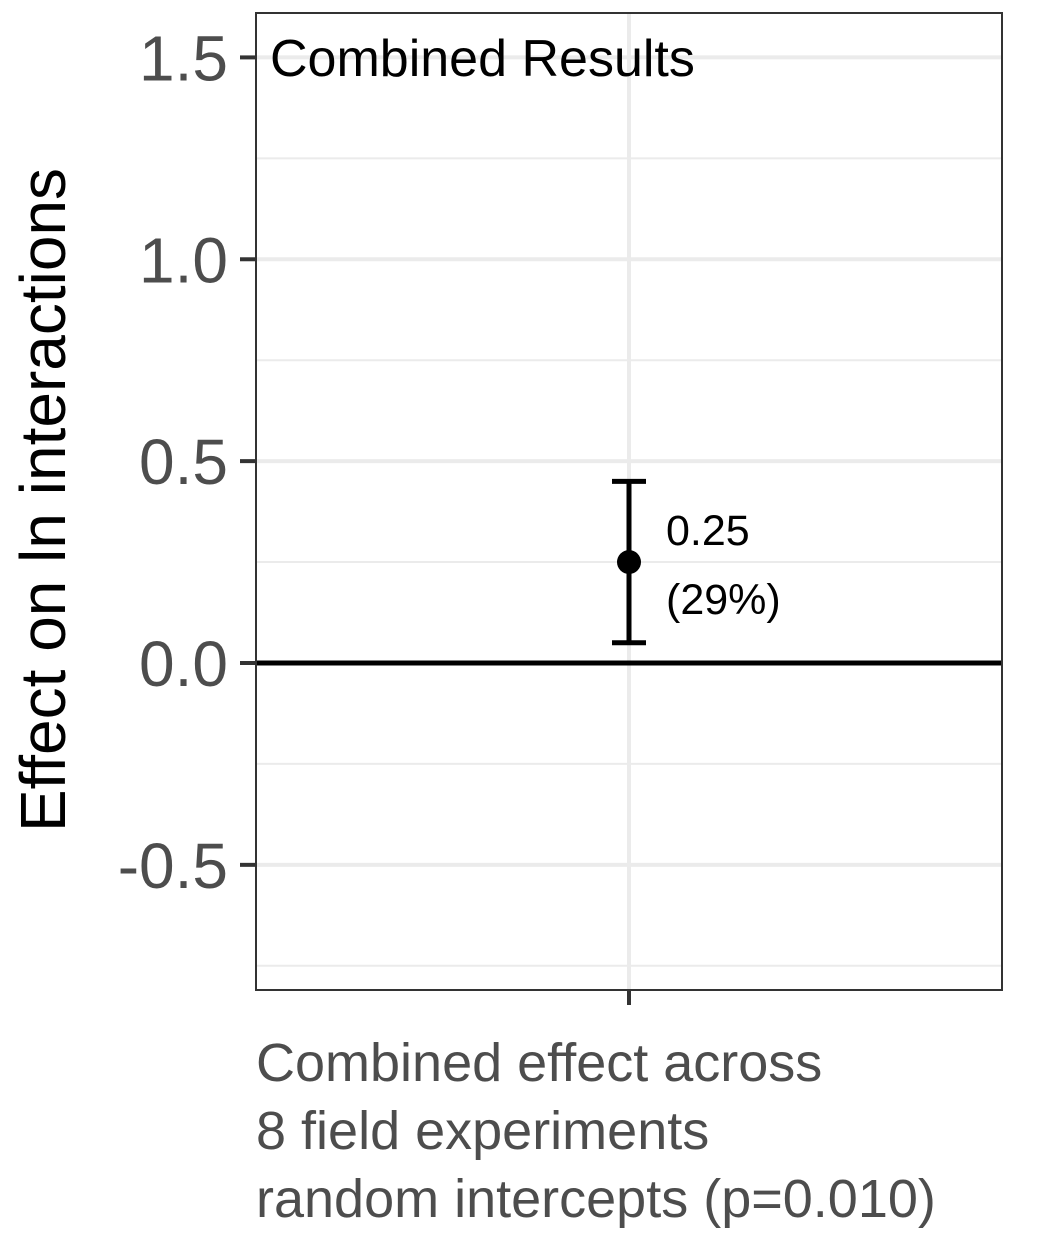  I want to click on panel-title: Combined Results, so click(482, 59).